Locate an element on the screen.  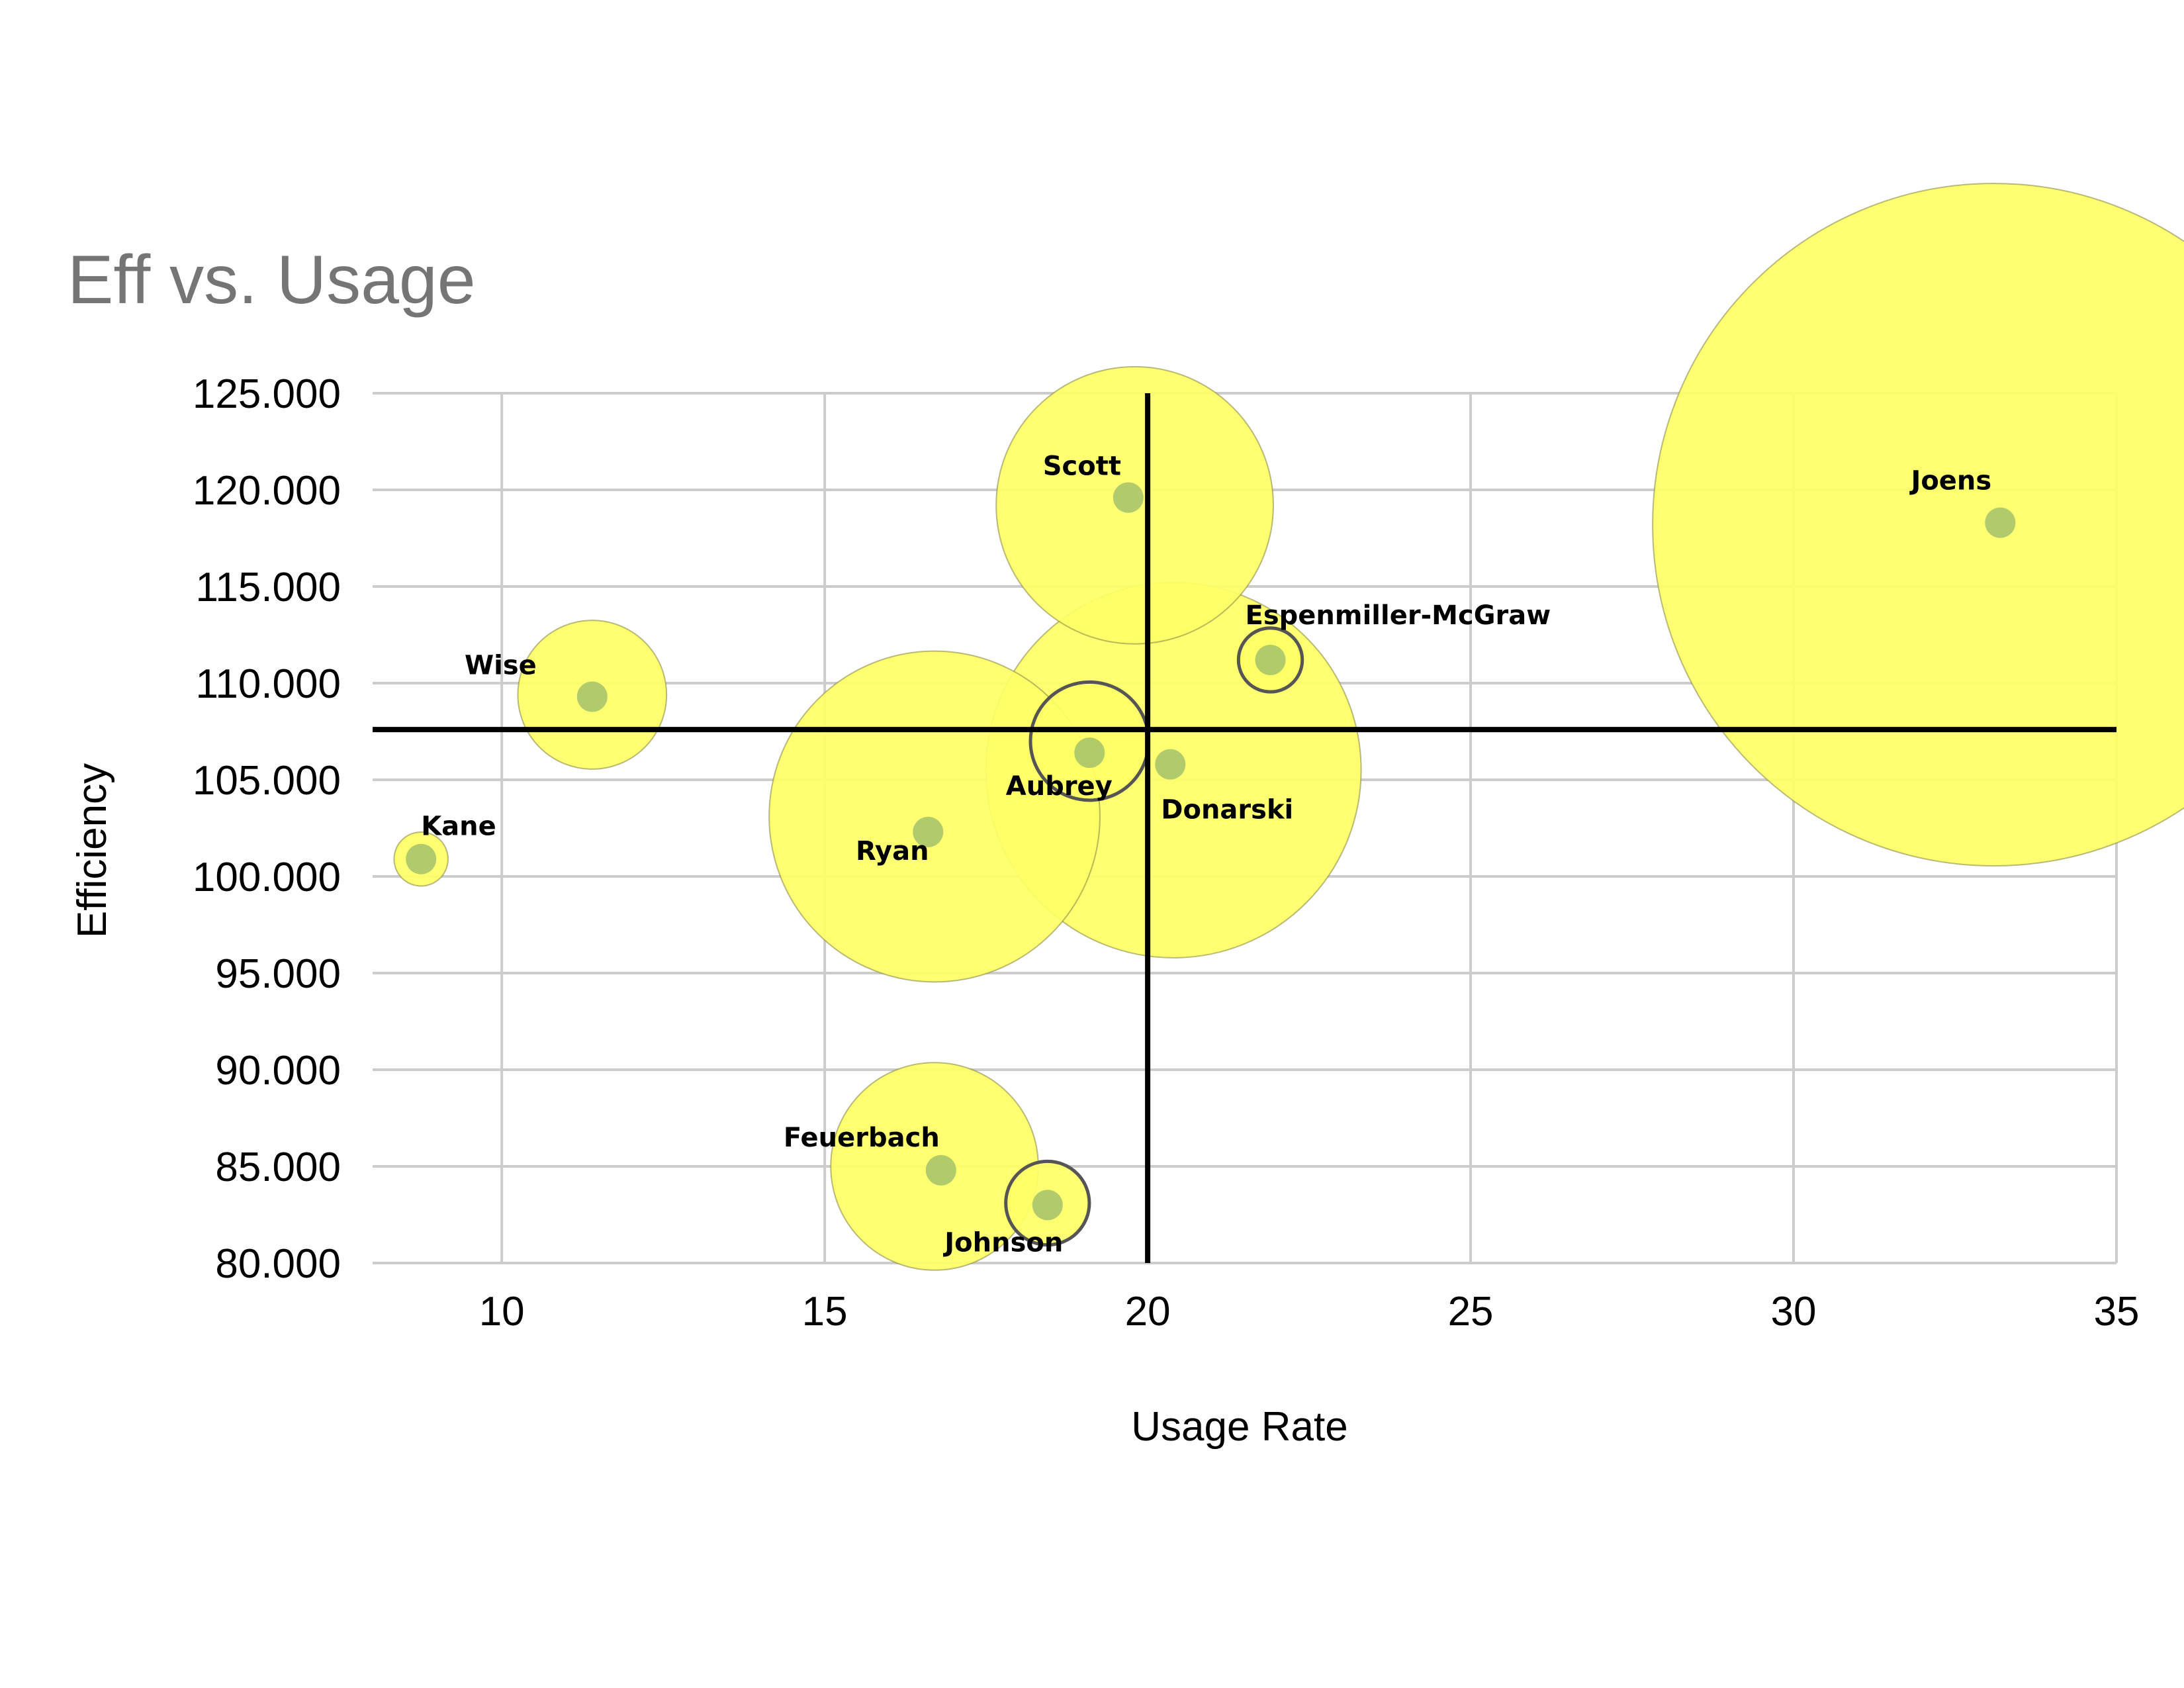
x-tick-label: 30 is located at coordinates (1794, 1312).